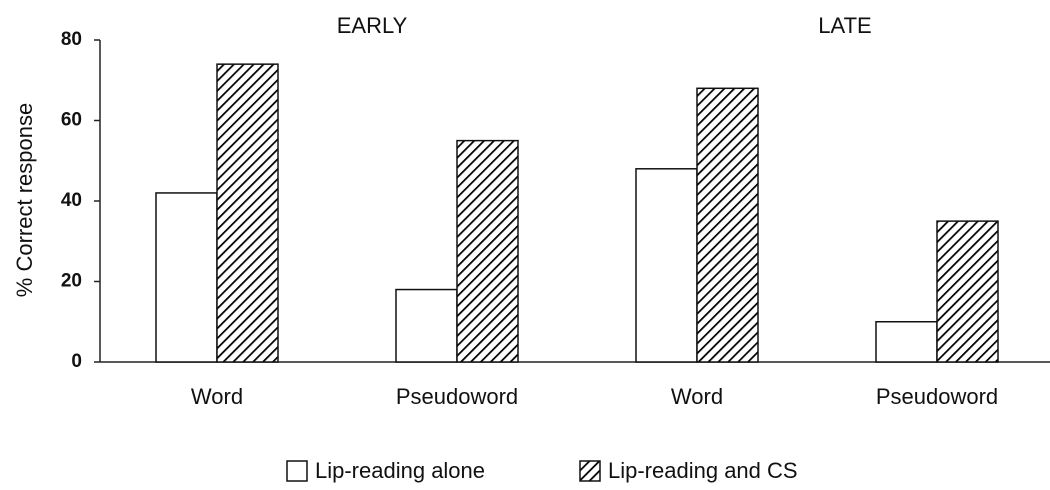 The height and width of the screenshot is (490, 1050). What do you see at coordinates (71, 39) in the screenshot?
I see `y-tick-label: 80` at bounding box center [71, 39].